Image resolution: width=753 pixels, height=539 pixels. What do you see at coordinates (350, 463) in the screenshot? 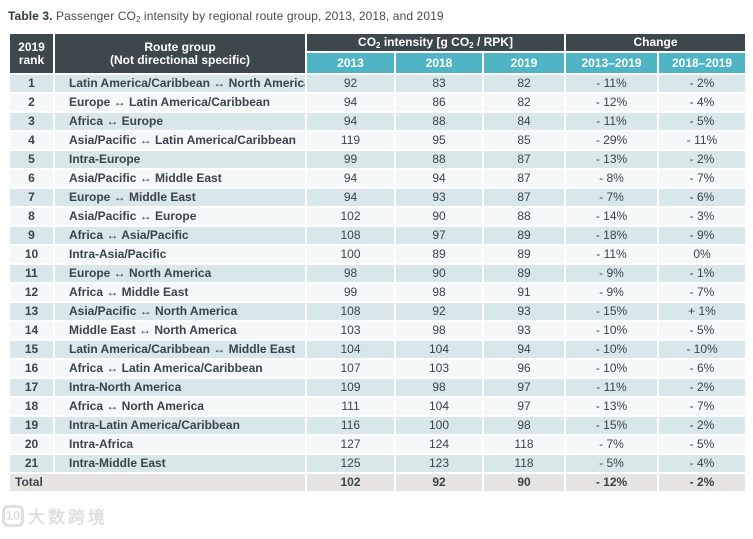
I see `value-2013-cell: 125` at bounding box center [350, 463].